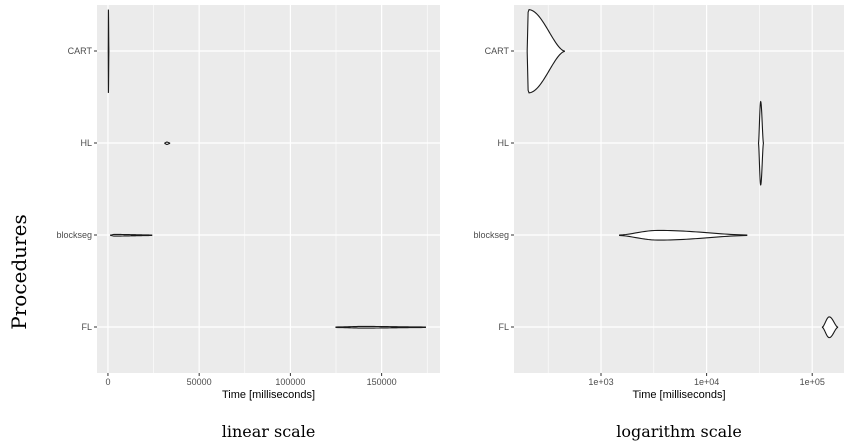  What do you see at coordinates (269, 431) in the screenshot?
I see `panel-caption: linear scale` at bounding box center [269, 431].